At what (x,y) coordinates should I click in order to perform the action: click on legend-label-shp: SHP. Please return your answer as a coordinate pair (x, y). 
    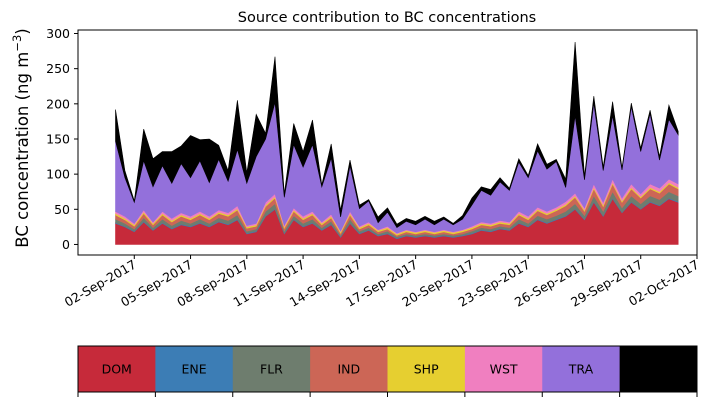
    Looking at the image, I should click on (426, 369).